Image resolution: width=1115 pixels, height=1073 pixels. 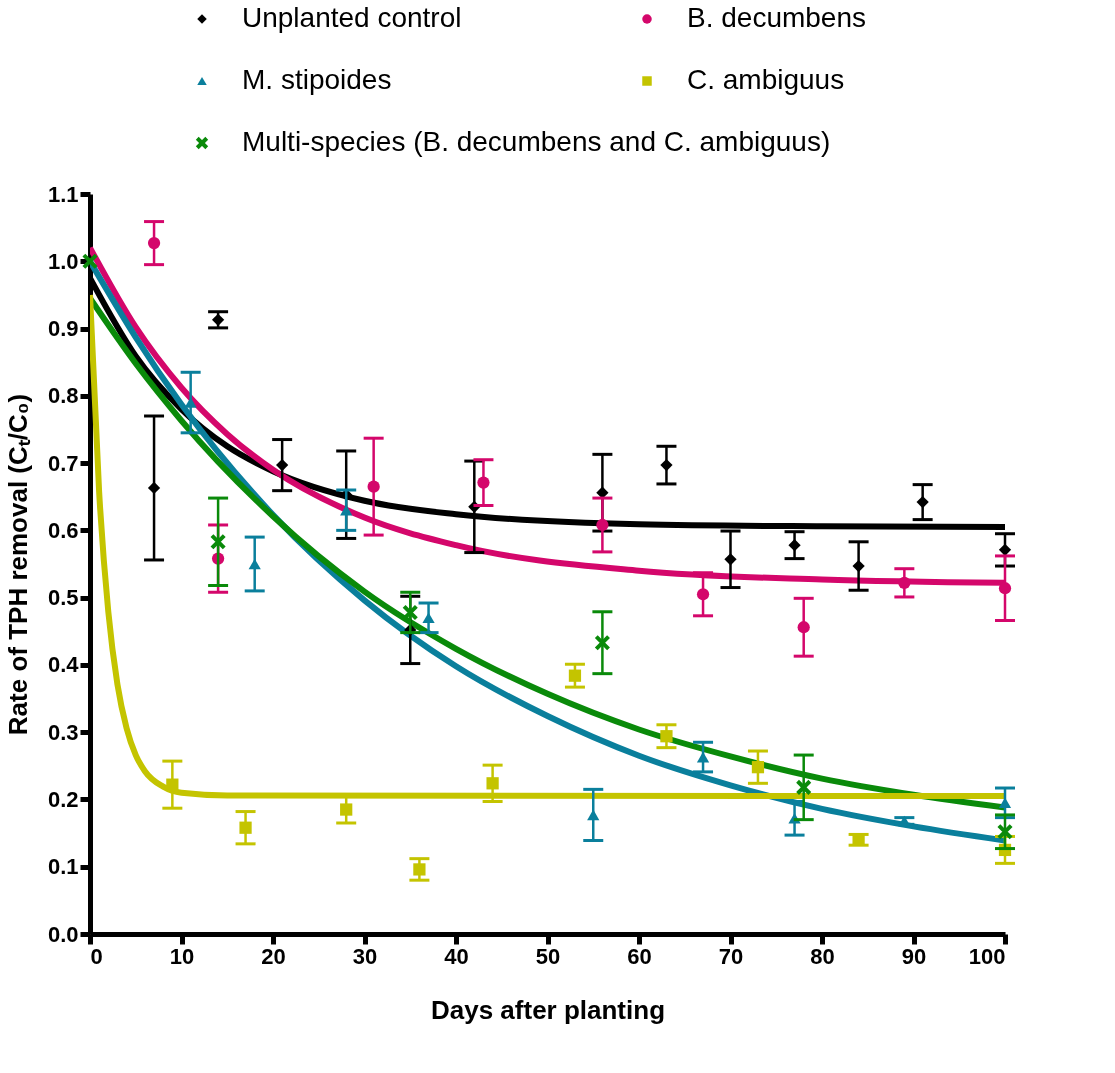 What do you see at coordinates (456, 956) in the screenshot?
I see `x-tick-label: 40` at bounding box center [456, 956].